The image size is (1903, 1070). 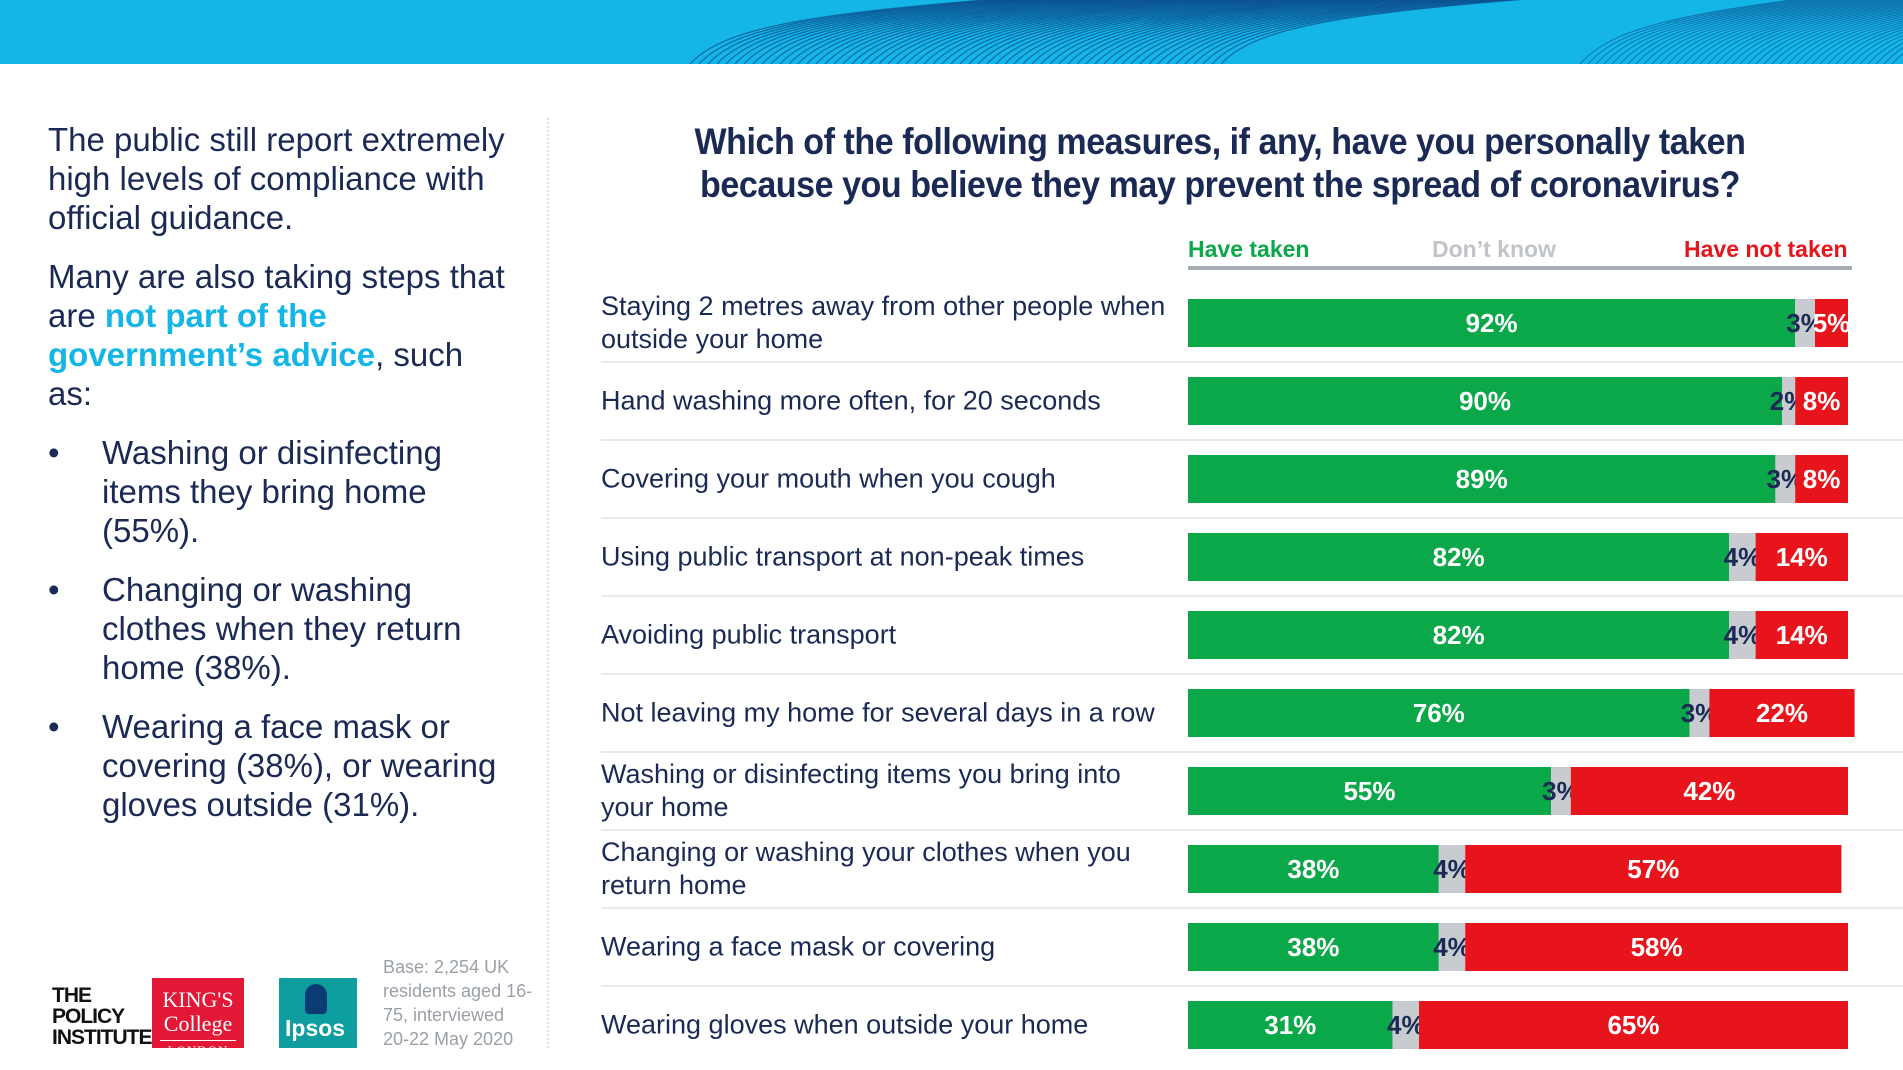 What do you see at coordinates (212, 335) in the screenshot?
I see `highlight-not-government-advice: not part of the government’s advice` at bounding box center [212, 335].